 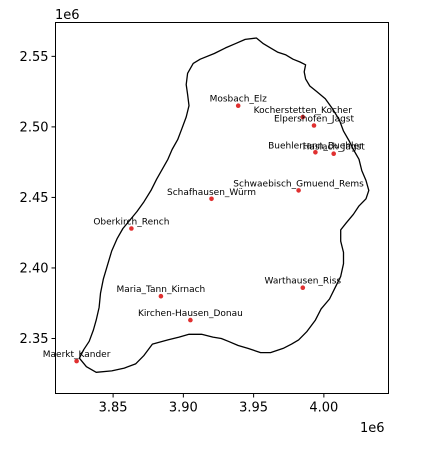 I want to click on point-label: Schafhausen_Würm, so click(x=211, y=193).